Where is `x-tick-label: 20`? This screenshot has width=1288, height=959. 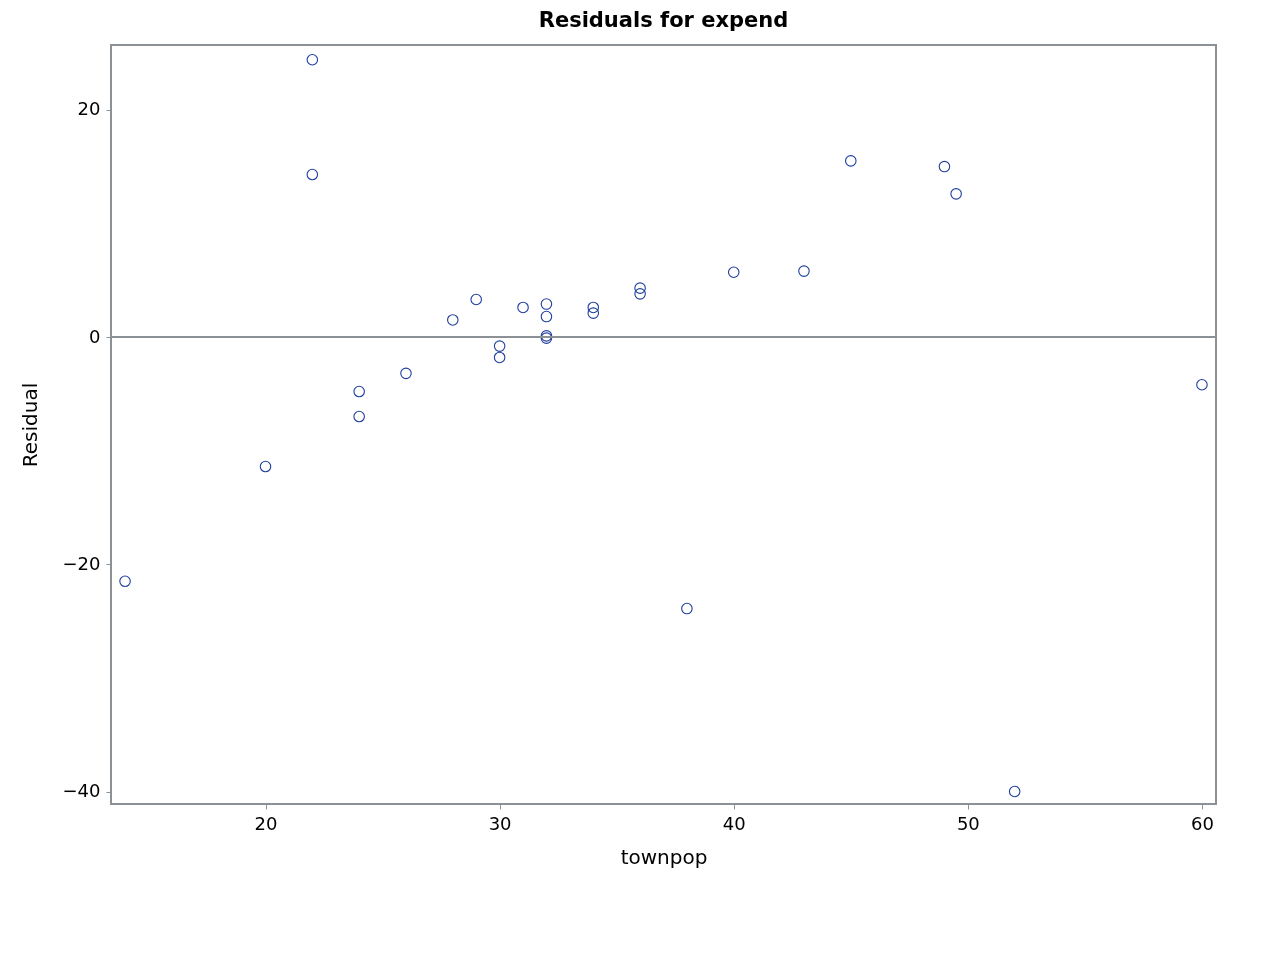
x-tick-label: 20 is located at coordinates (266, 823).